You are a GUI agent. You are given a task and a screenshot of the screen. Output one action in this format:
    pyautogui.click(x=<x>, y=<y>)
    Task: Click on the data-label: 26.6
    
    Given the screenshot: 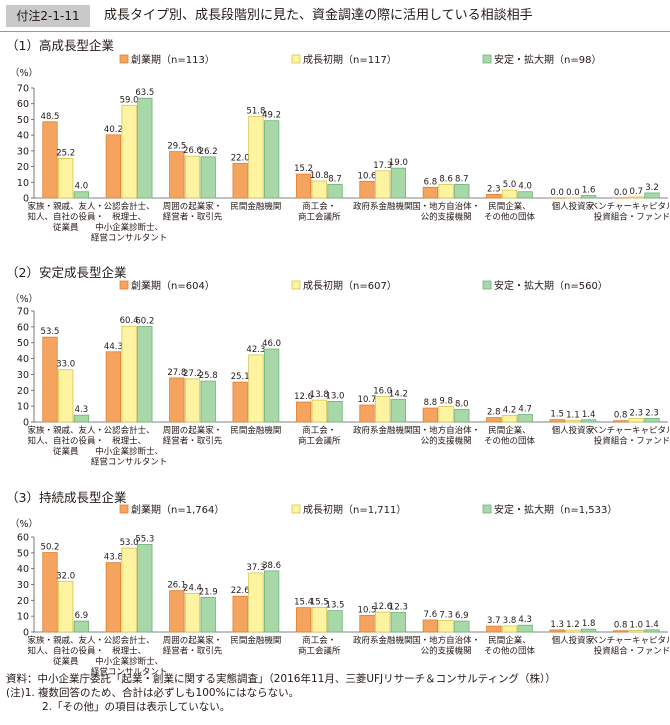 What is the action you would take?
    pyautogui.click(x=192, y=151)
    